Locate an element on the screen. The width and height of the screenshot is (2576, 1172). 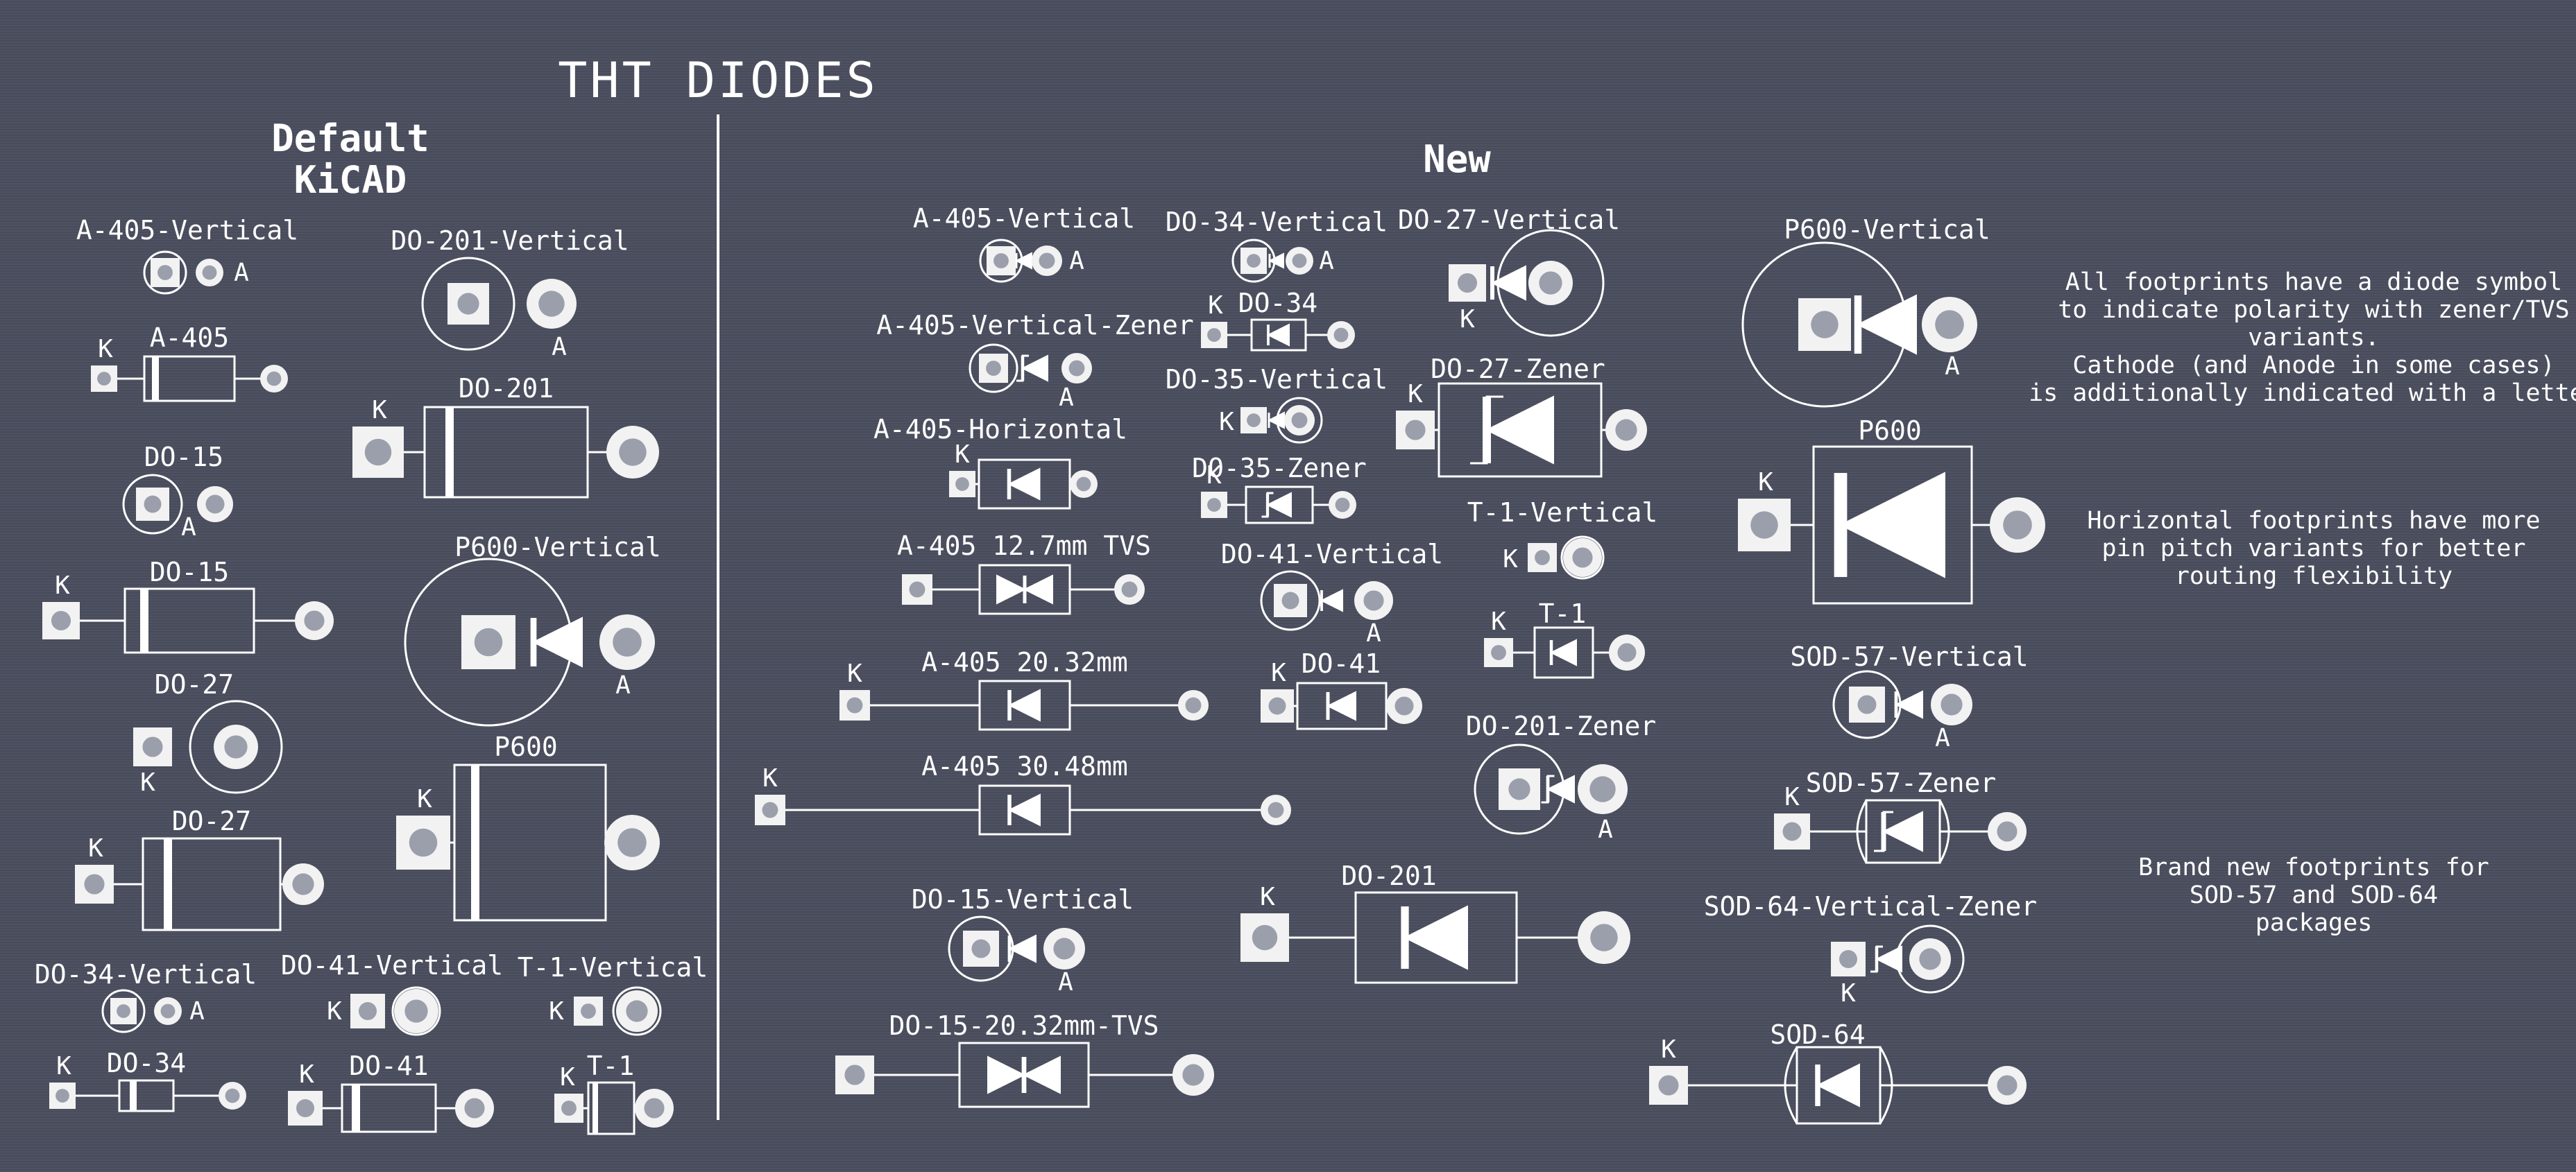
footprint-label: DO-15-Vertical is located at coordinates (1023, 899).